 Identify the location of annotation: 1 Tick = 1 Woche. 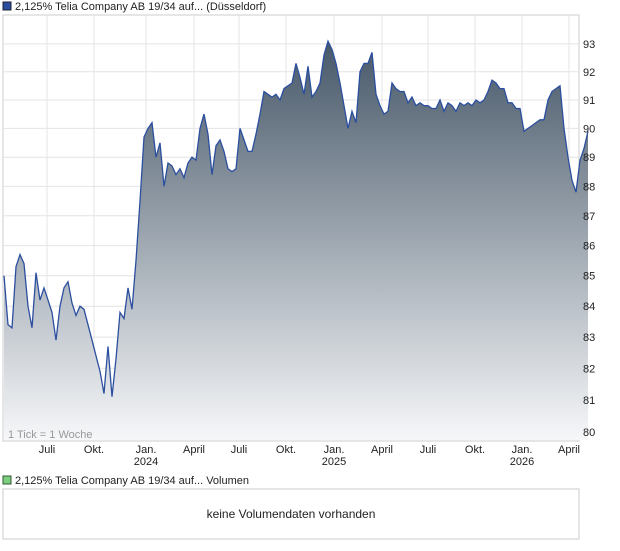
(50, 435).